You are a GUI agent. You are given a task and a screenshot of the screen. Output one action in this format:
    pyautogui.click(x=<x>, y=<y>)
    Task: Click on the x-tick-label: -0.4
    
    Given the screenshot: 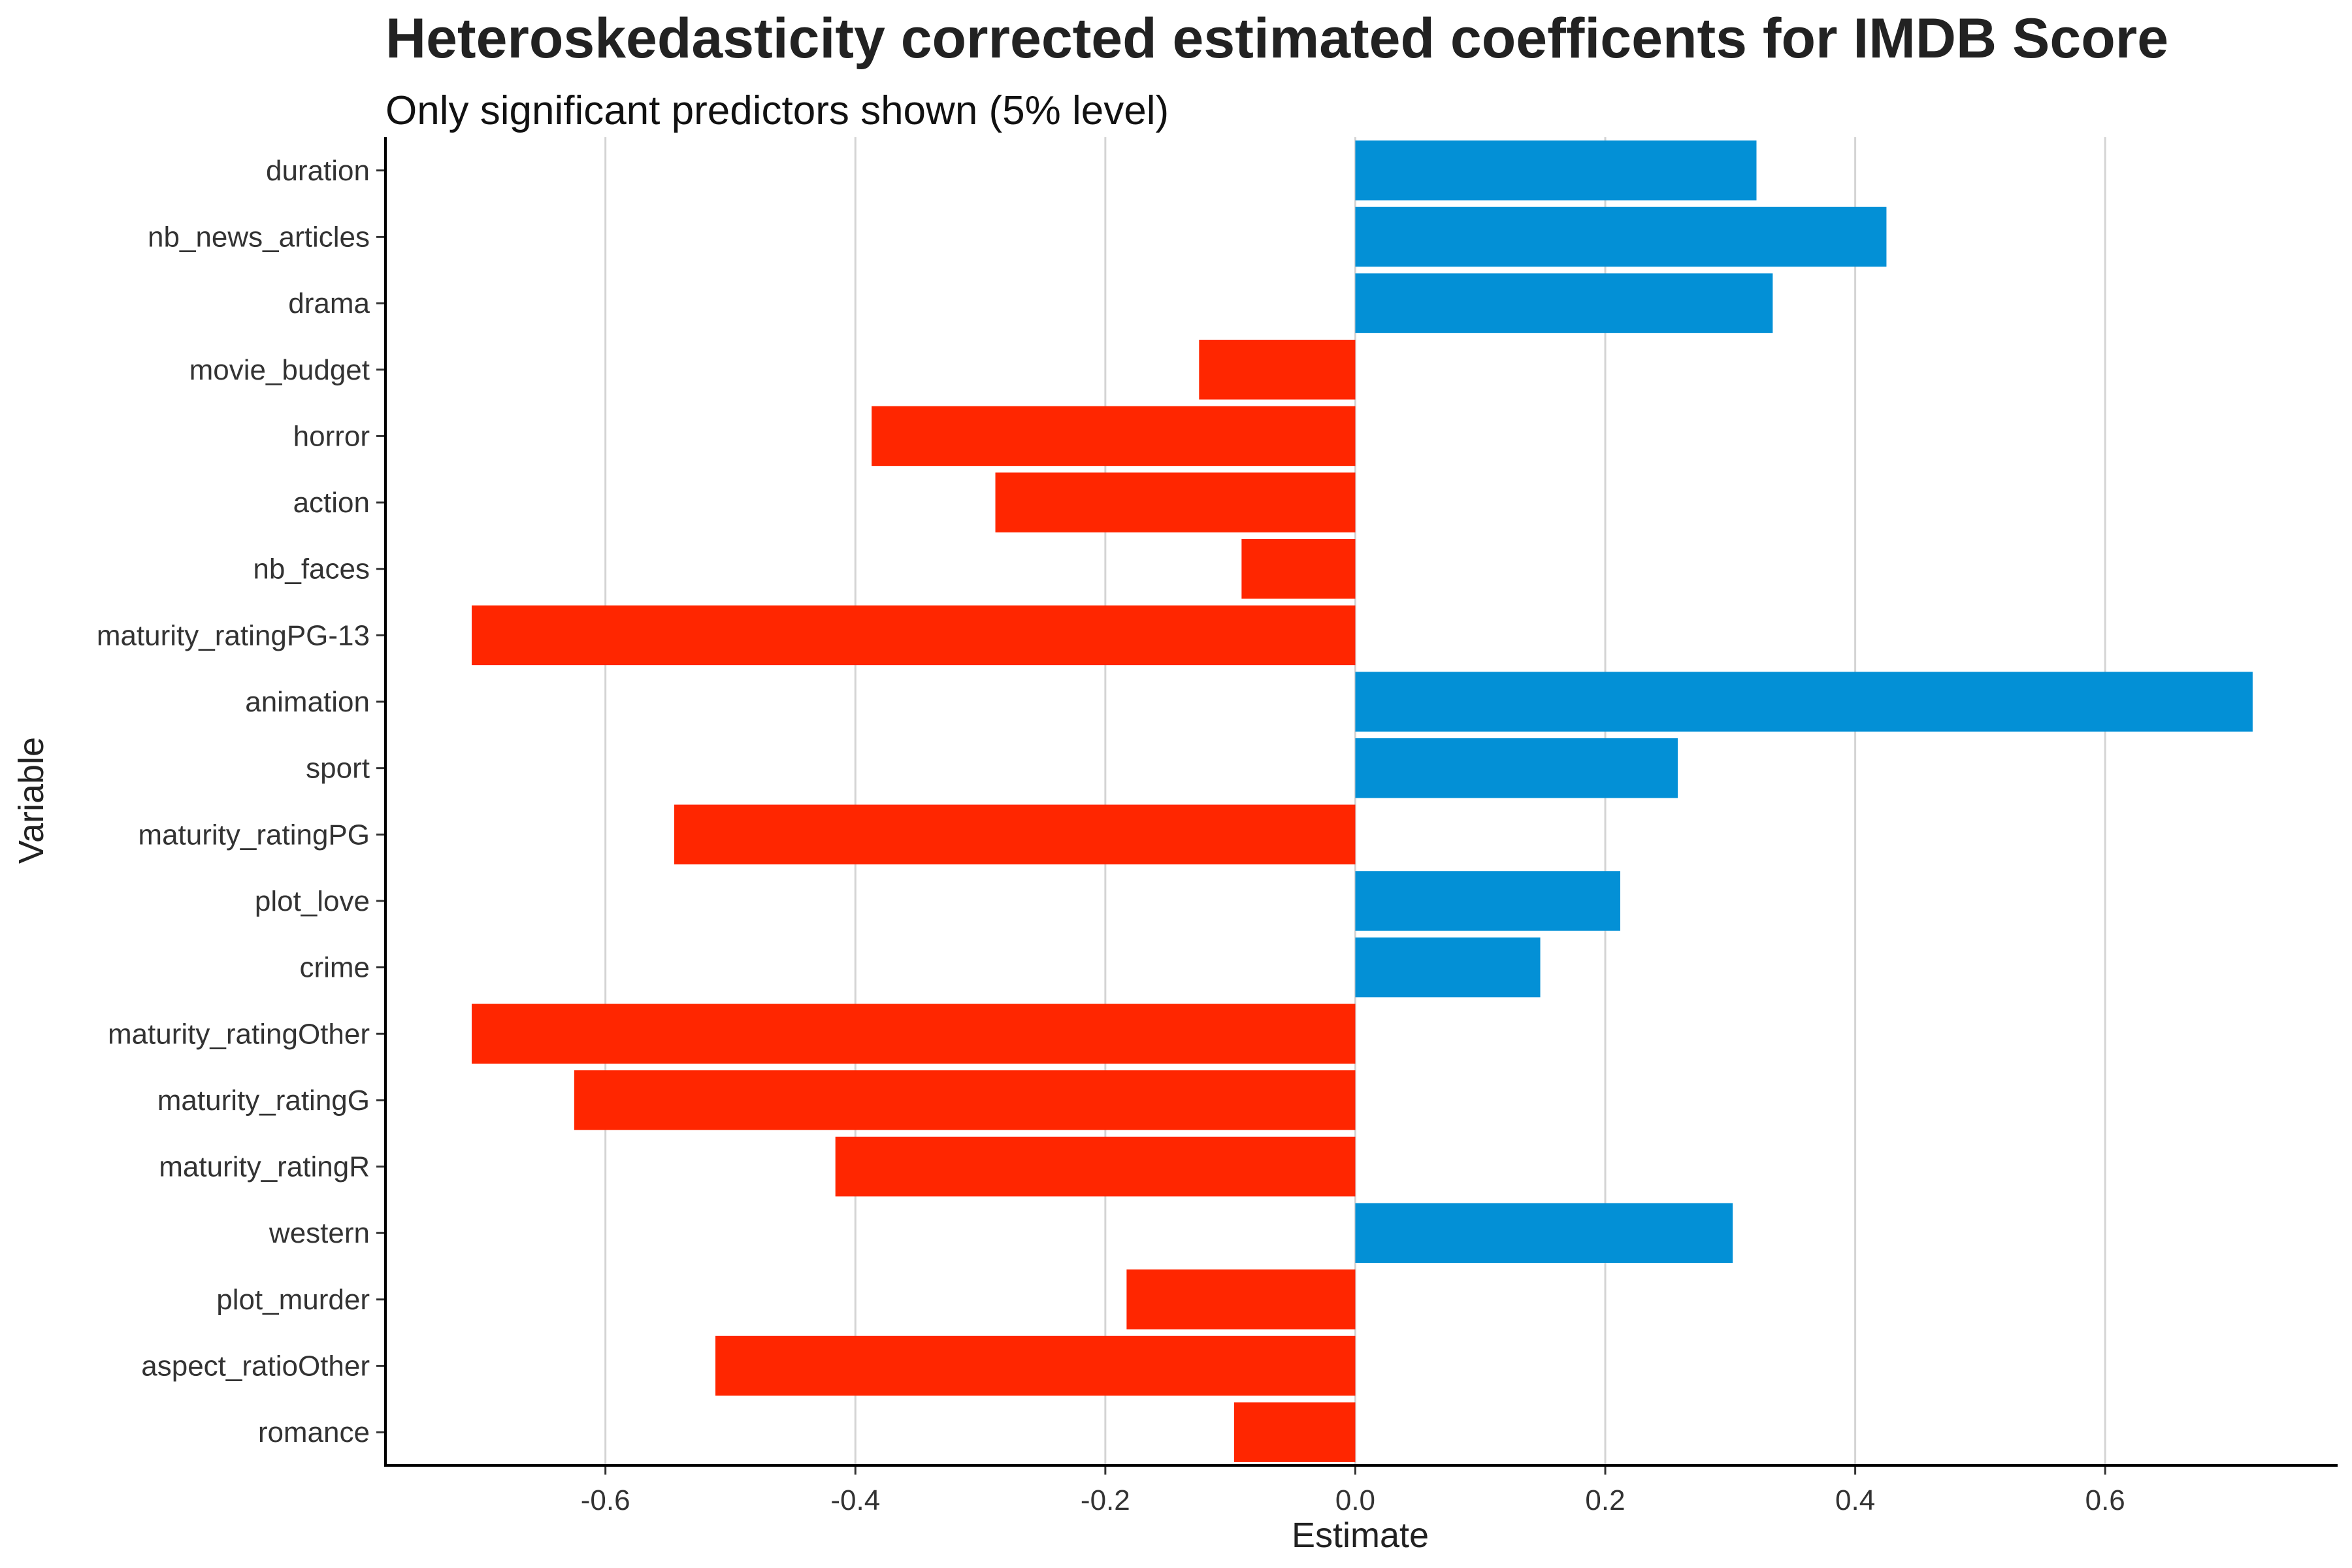 What is the action you would take?
    pyautogui.click(x=855, y=1500)
    